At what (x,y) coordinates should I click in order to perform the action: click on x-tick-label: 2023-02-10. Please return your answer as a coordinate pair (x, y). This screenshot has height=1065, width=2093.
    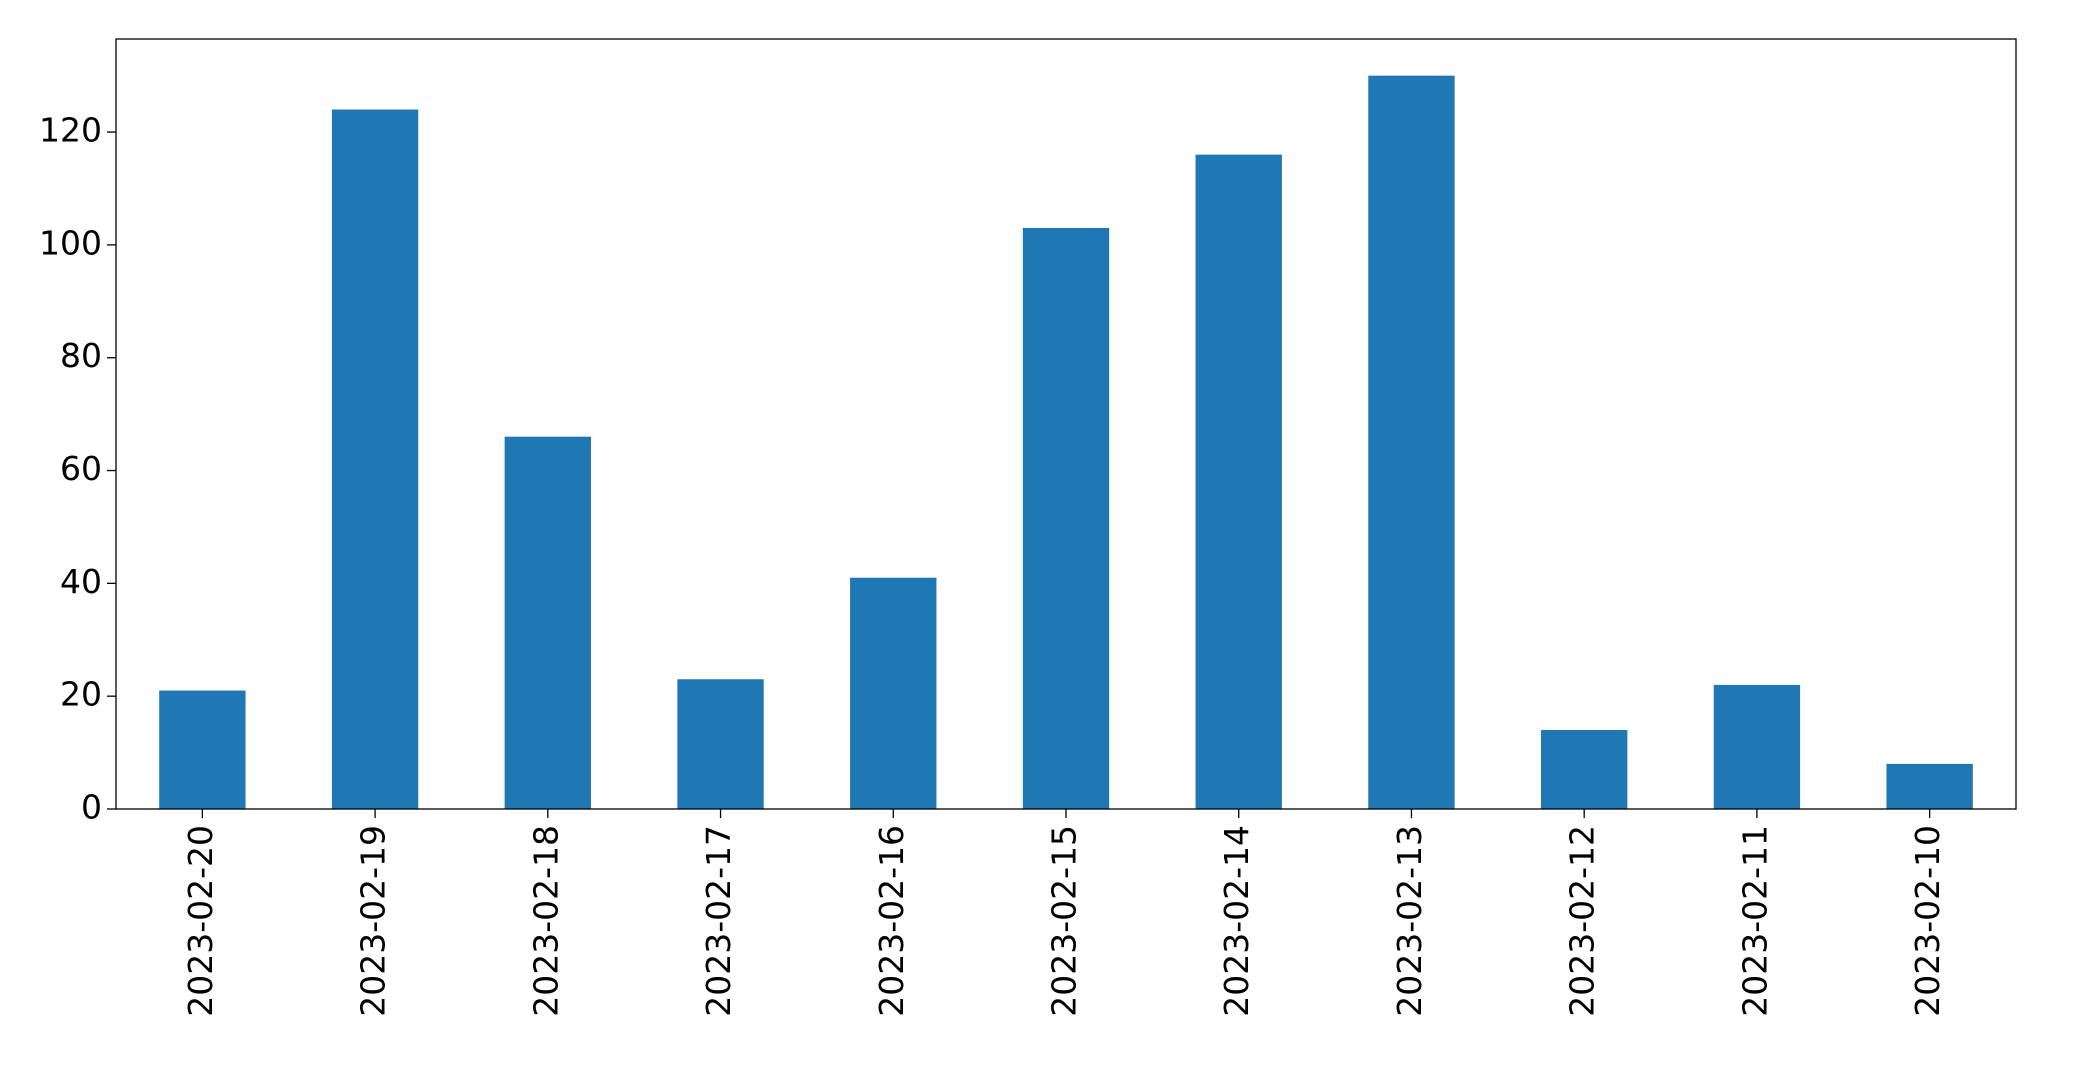
    Looking at the image, I should click on (1927, 921).